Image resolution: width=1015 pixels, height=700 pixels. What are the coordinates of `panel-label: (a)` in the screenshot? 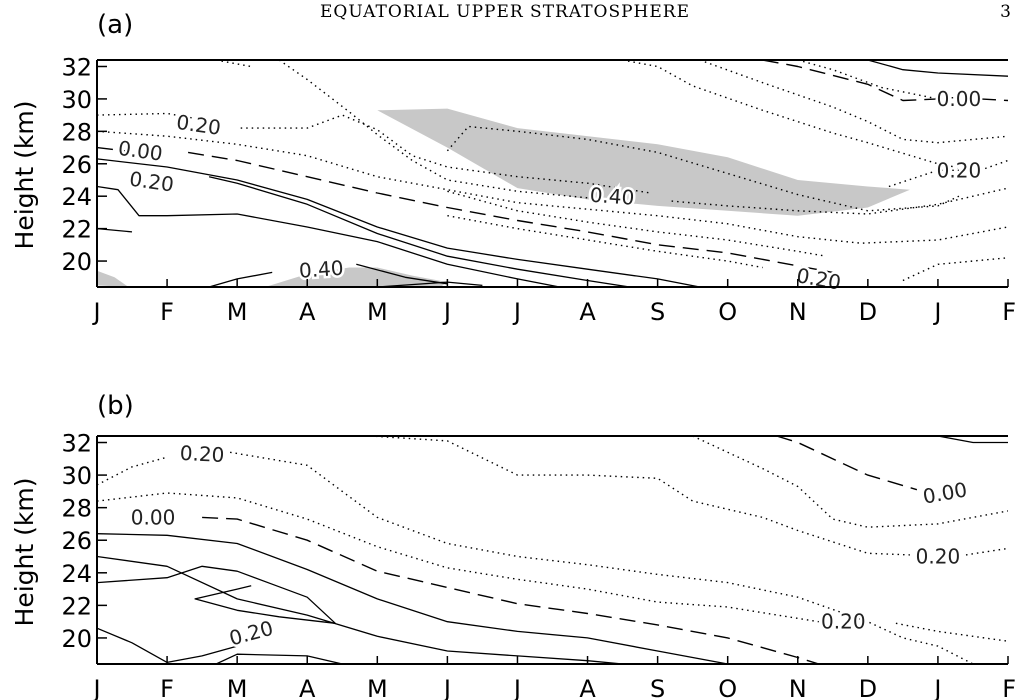 It's located at (115, 25).